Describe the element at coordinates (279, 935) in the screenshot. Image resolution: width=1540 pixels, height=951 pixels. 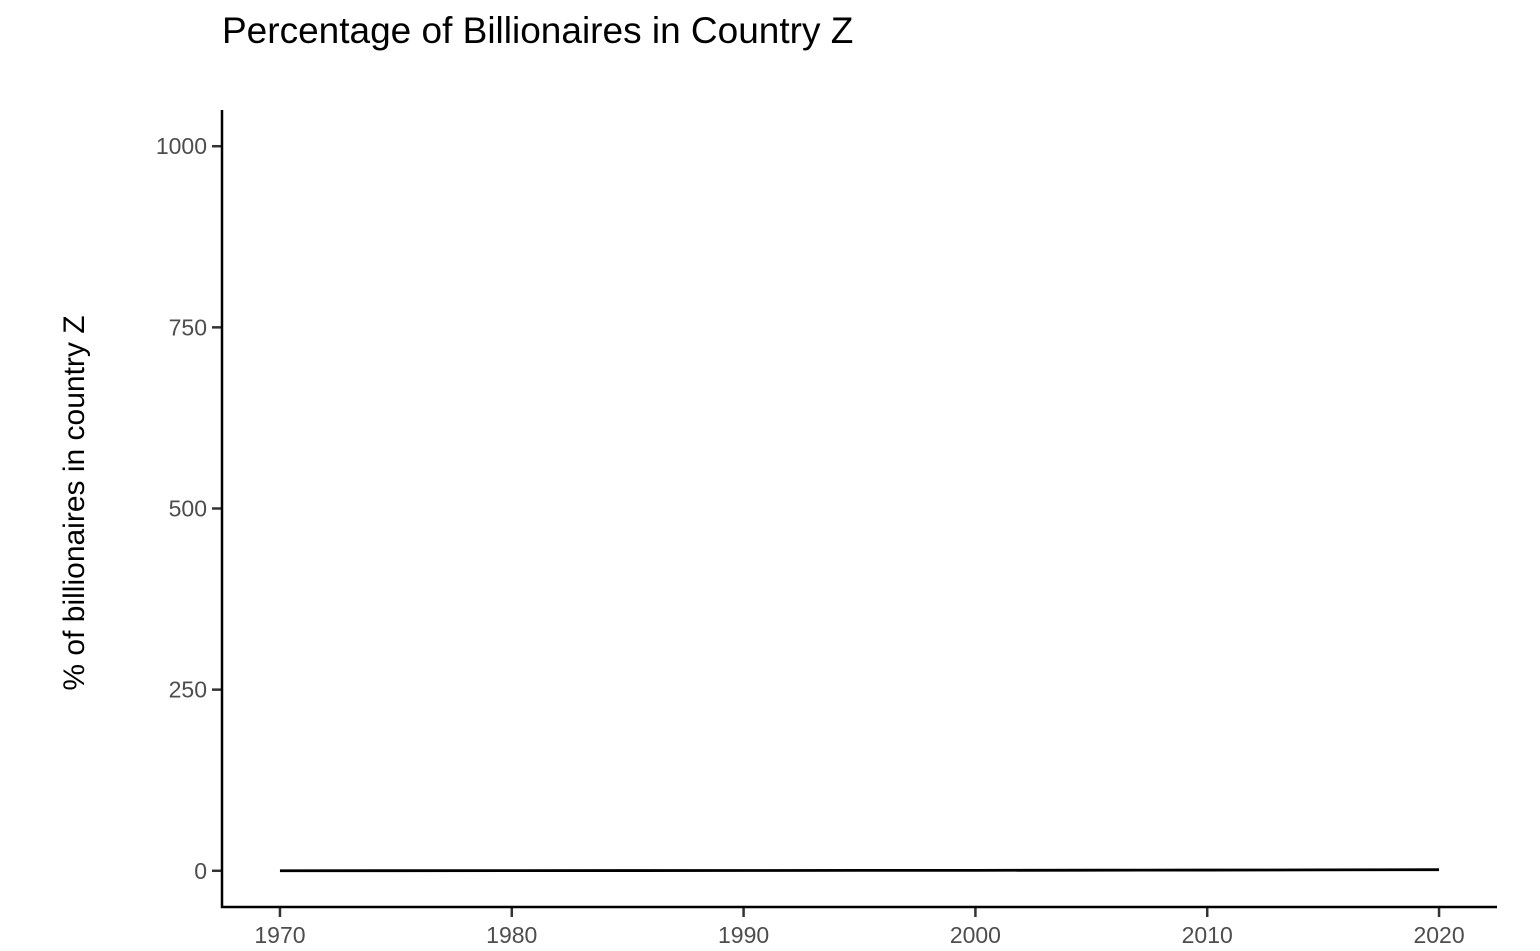
I see `x-tick-label: 1970` at that location.